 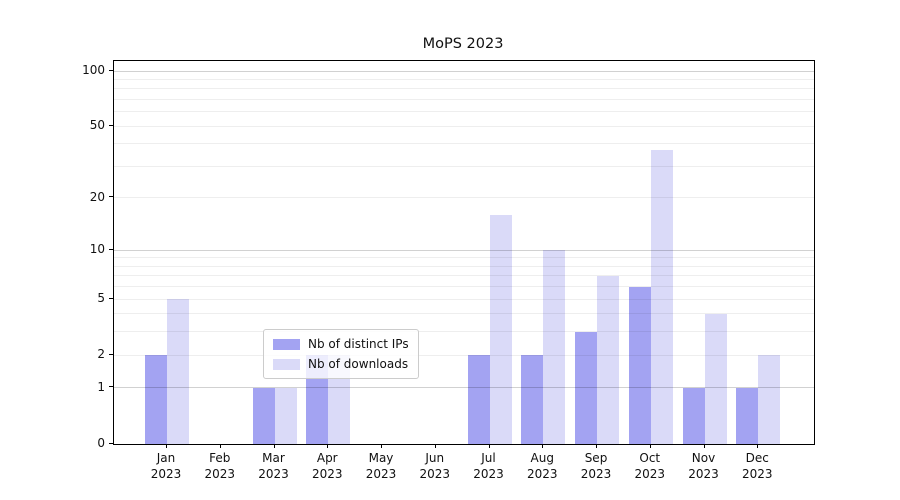 I want to click on x-tick-mark-aug, so click(x=543, y=446).